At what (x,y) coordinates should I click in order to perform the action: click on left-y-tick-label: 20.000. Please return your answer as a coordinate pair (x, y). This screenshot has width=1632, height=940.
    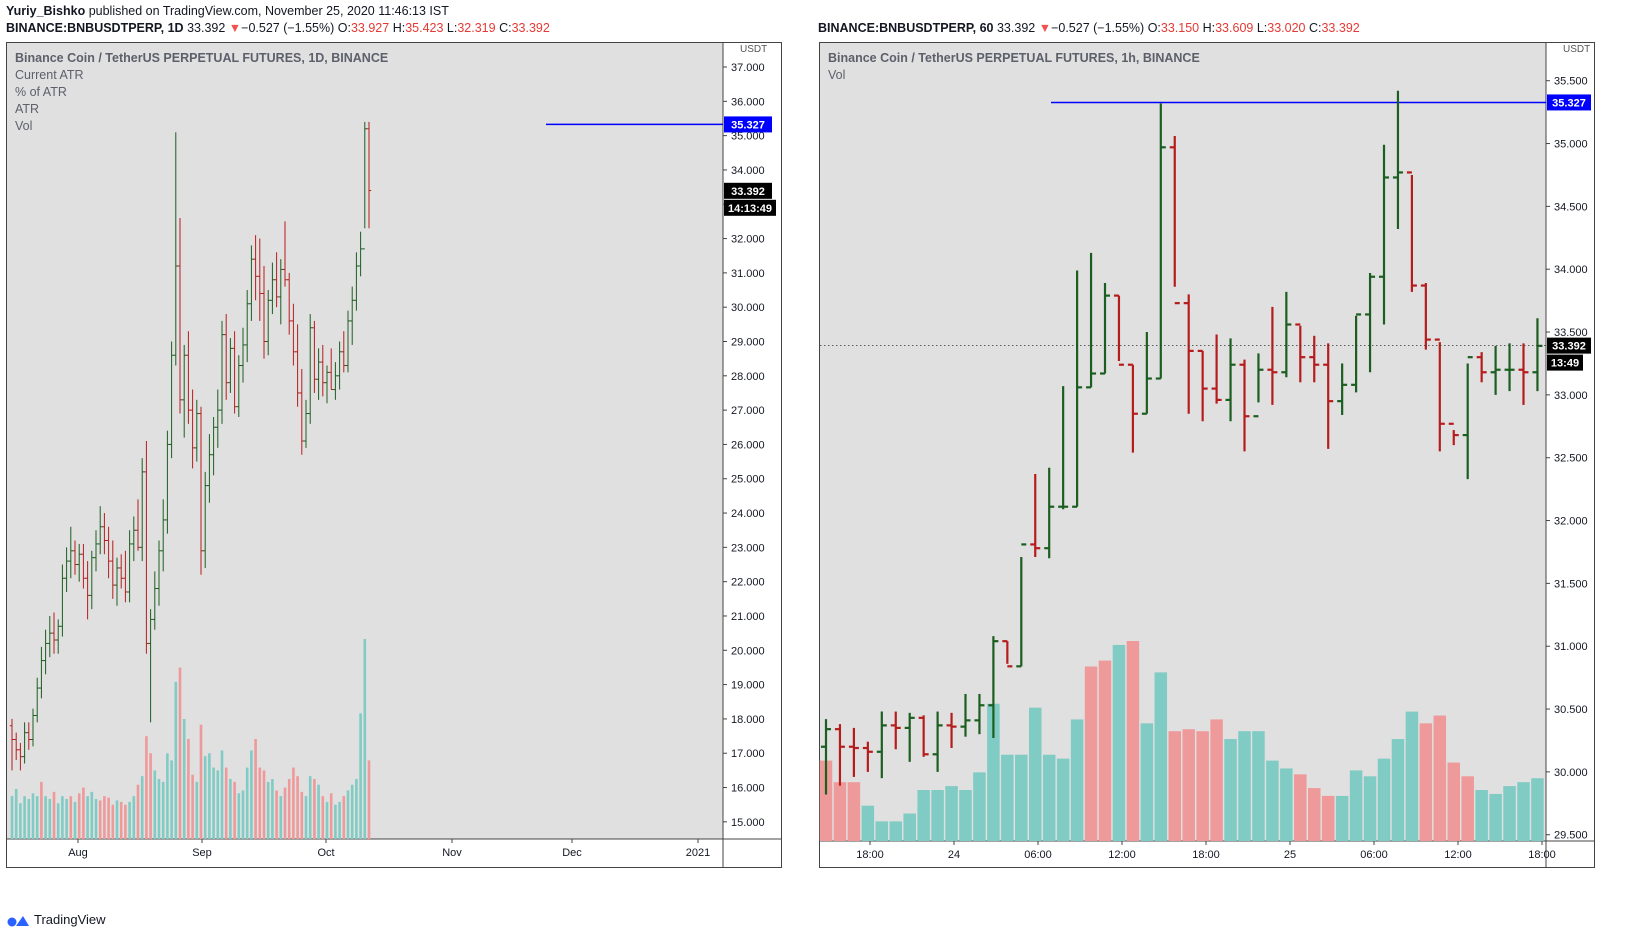
    Looking at the image, I should click on (748, 651).